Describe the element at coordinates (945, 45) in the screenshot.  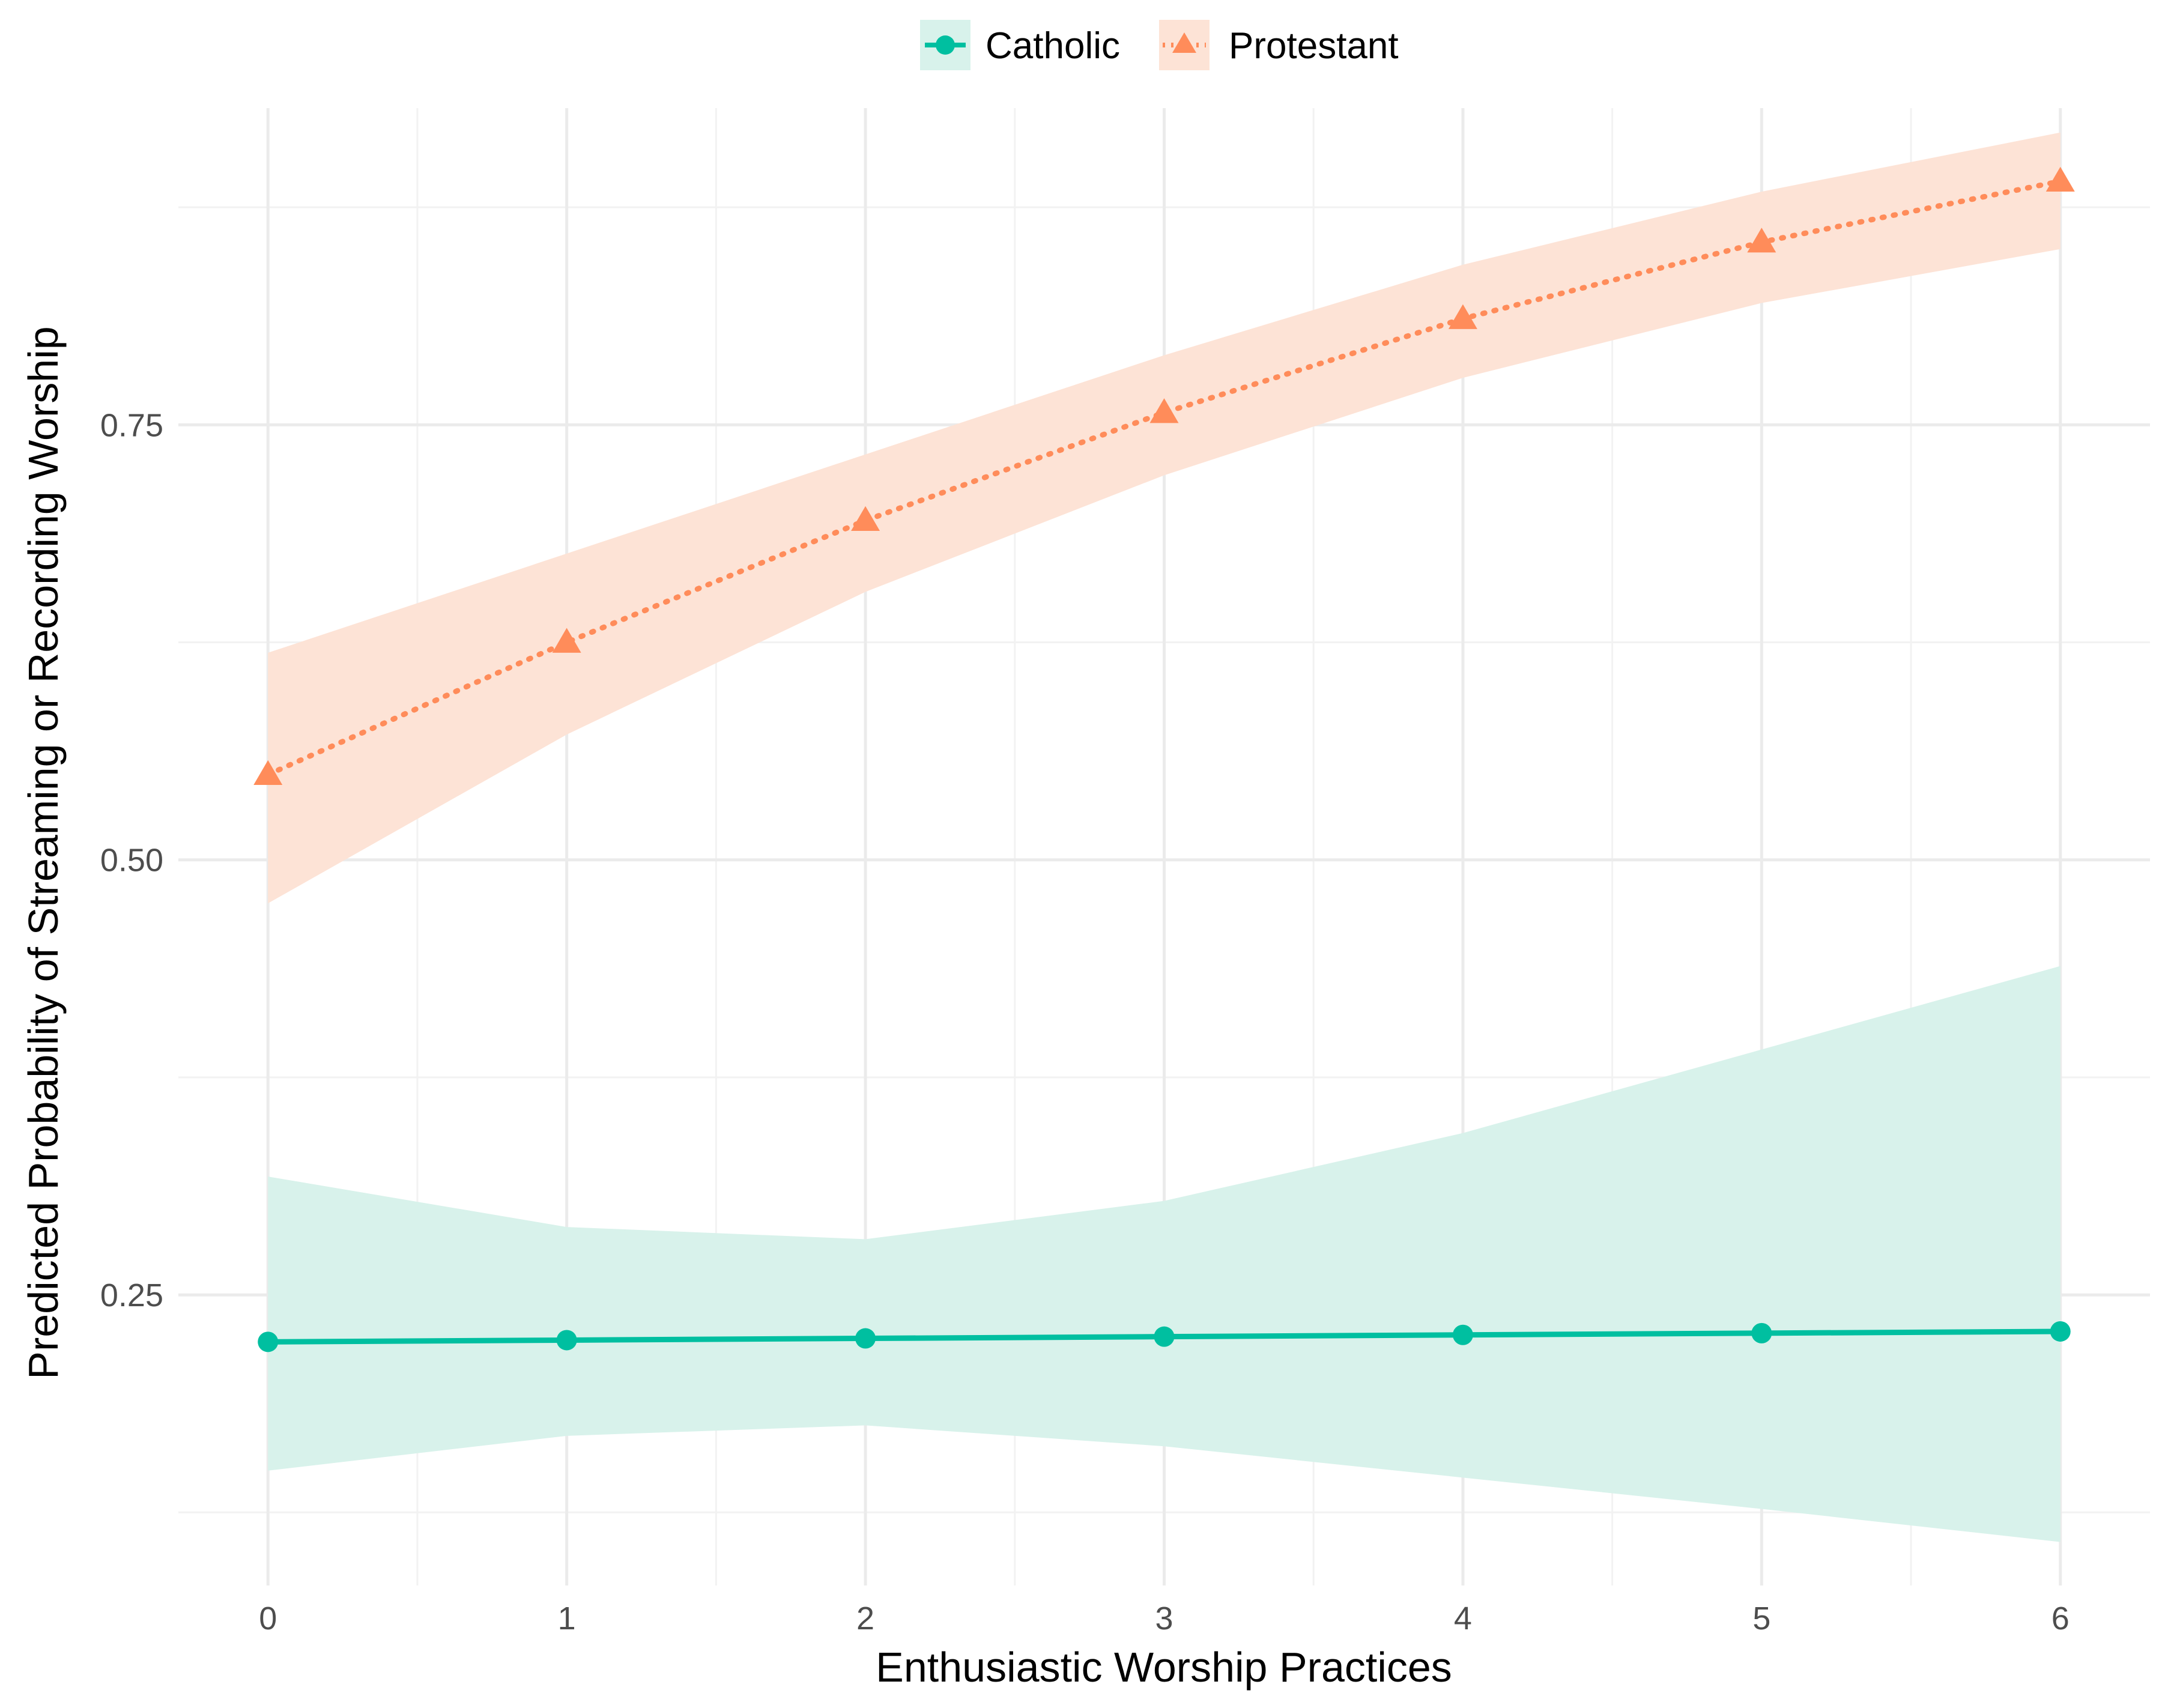
I see `legend-catholic-marker` at that location.